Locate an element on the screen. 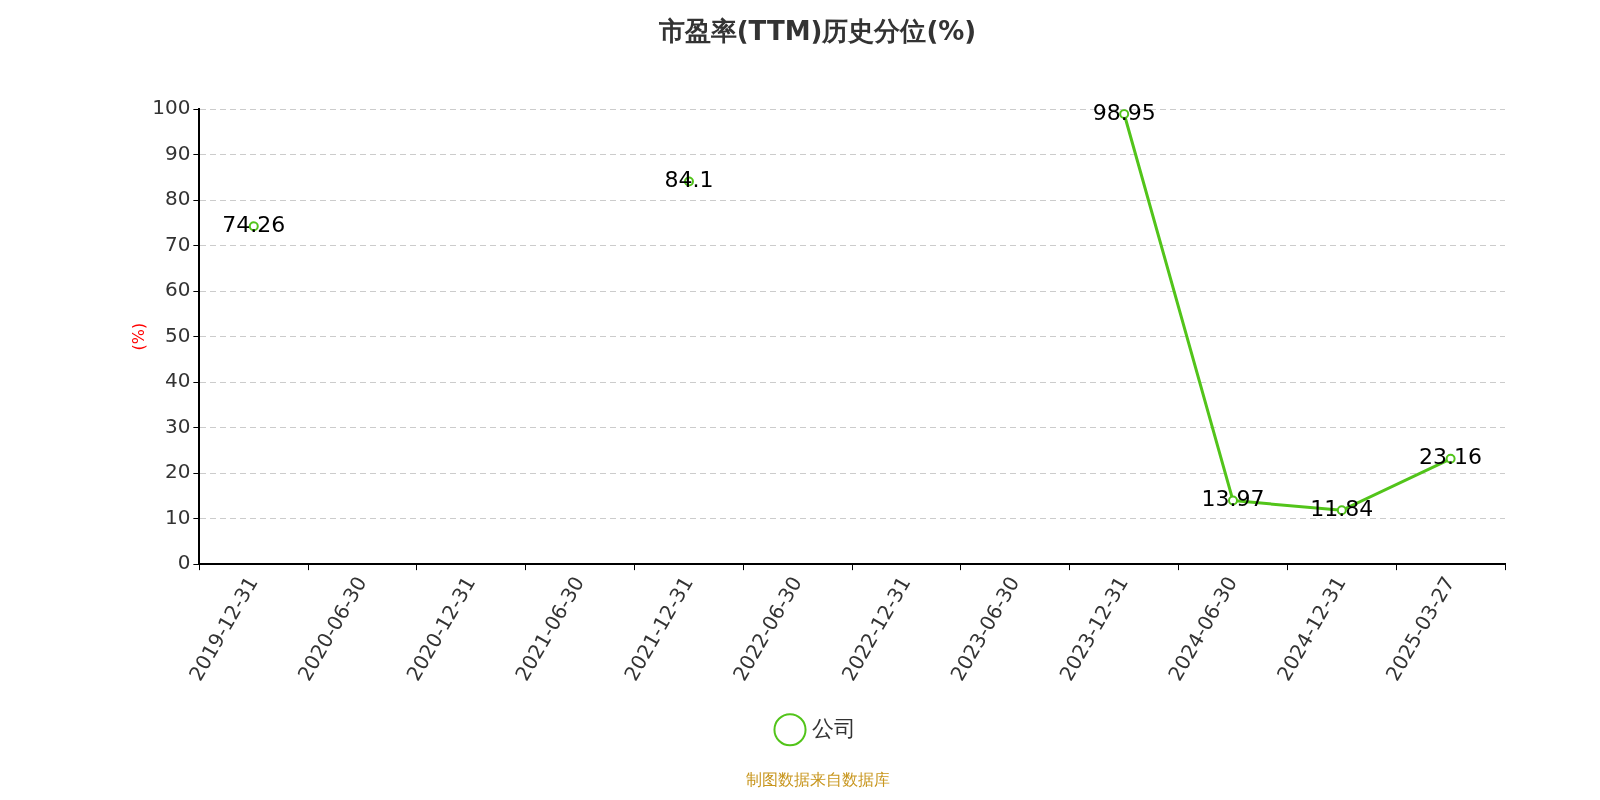 This screenshot has width=1600, height=800. text: 制图数据来自数据库 is located at coordinates (817, 779).